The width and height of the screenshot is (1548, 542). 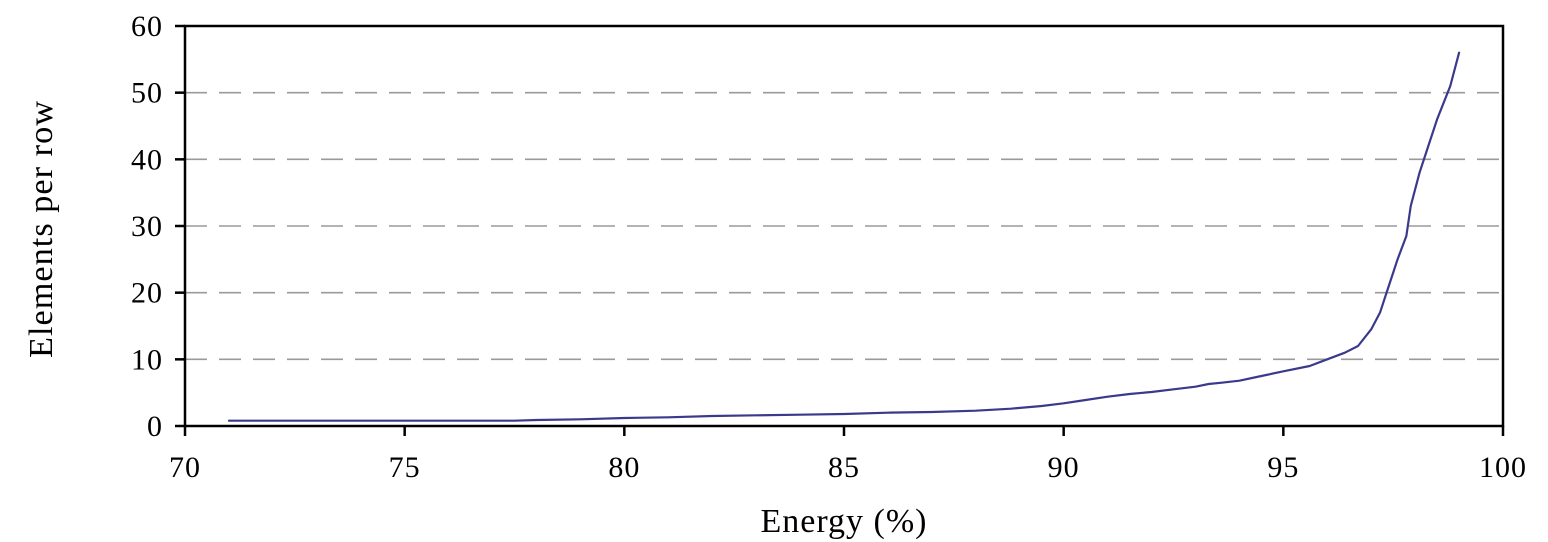 What do you see at coordinates (624, 467) in the screenshot?
I see `x-tick-label: 80` at bounding box center [624, 467].